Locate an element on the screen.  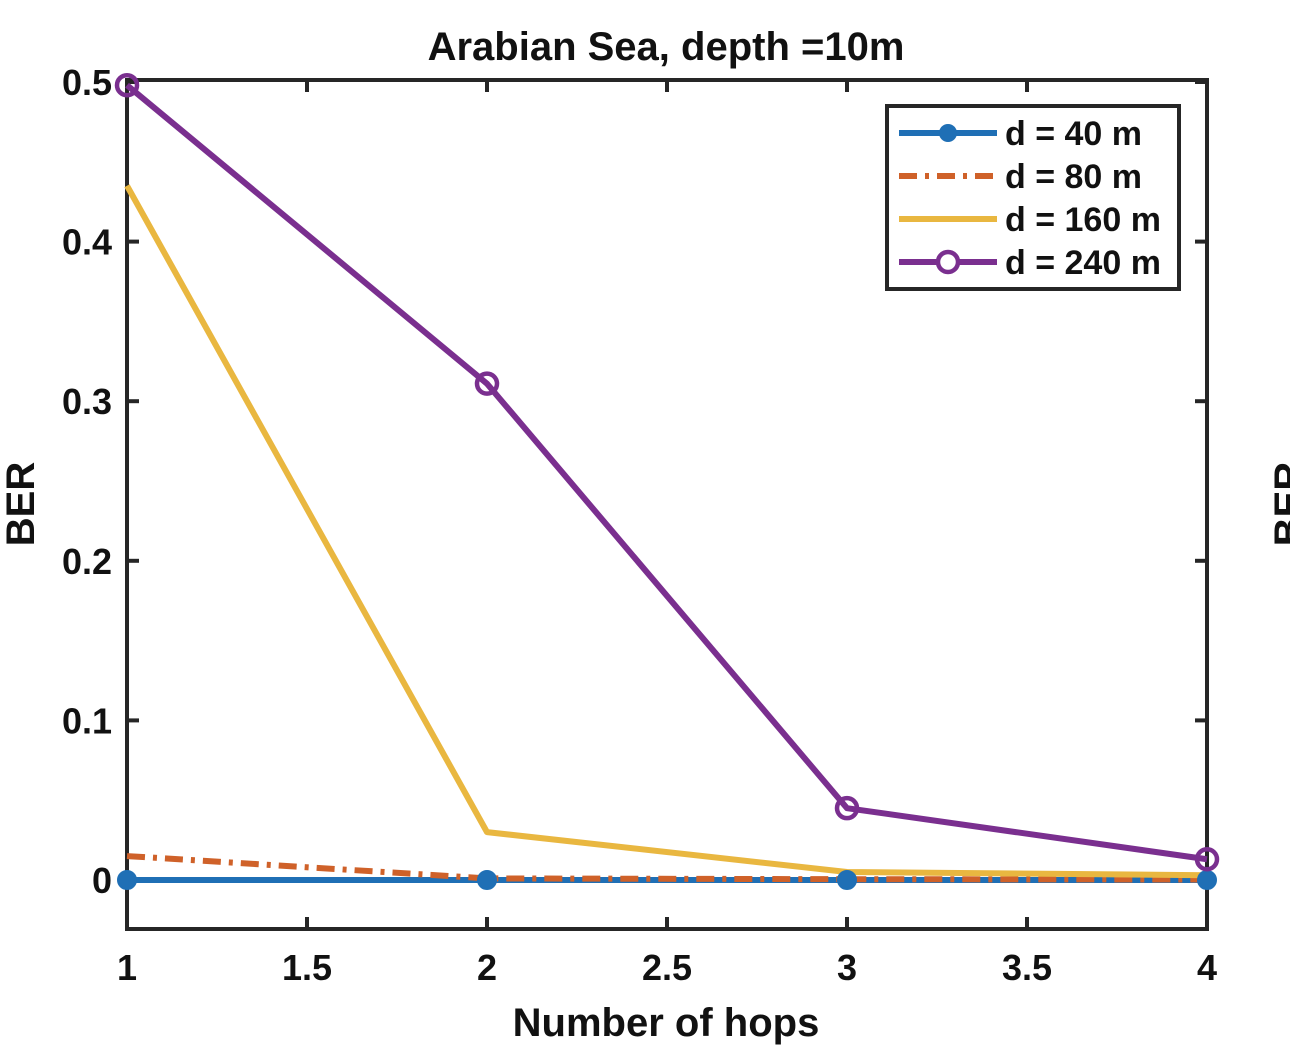
legend-label-3: d = 240 m is located at coordinates (1083, 263).